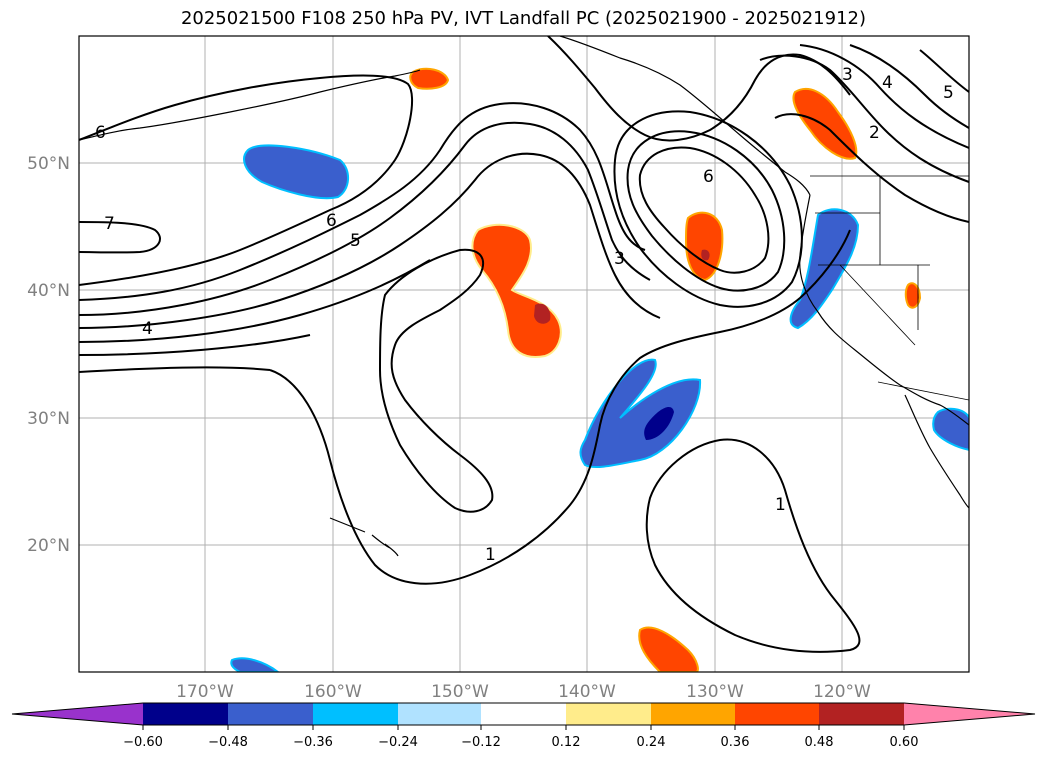 The image size is (1047, 765). Describe the element at coordinates (313, 742) in the screenshot. I see `colorbar-tick-label: −0.36` at that location.